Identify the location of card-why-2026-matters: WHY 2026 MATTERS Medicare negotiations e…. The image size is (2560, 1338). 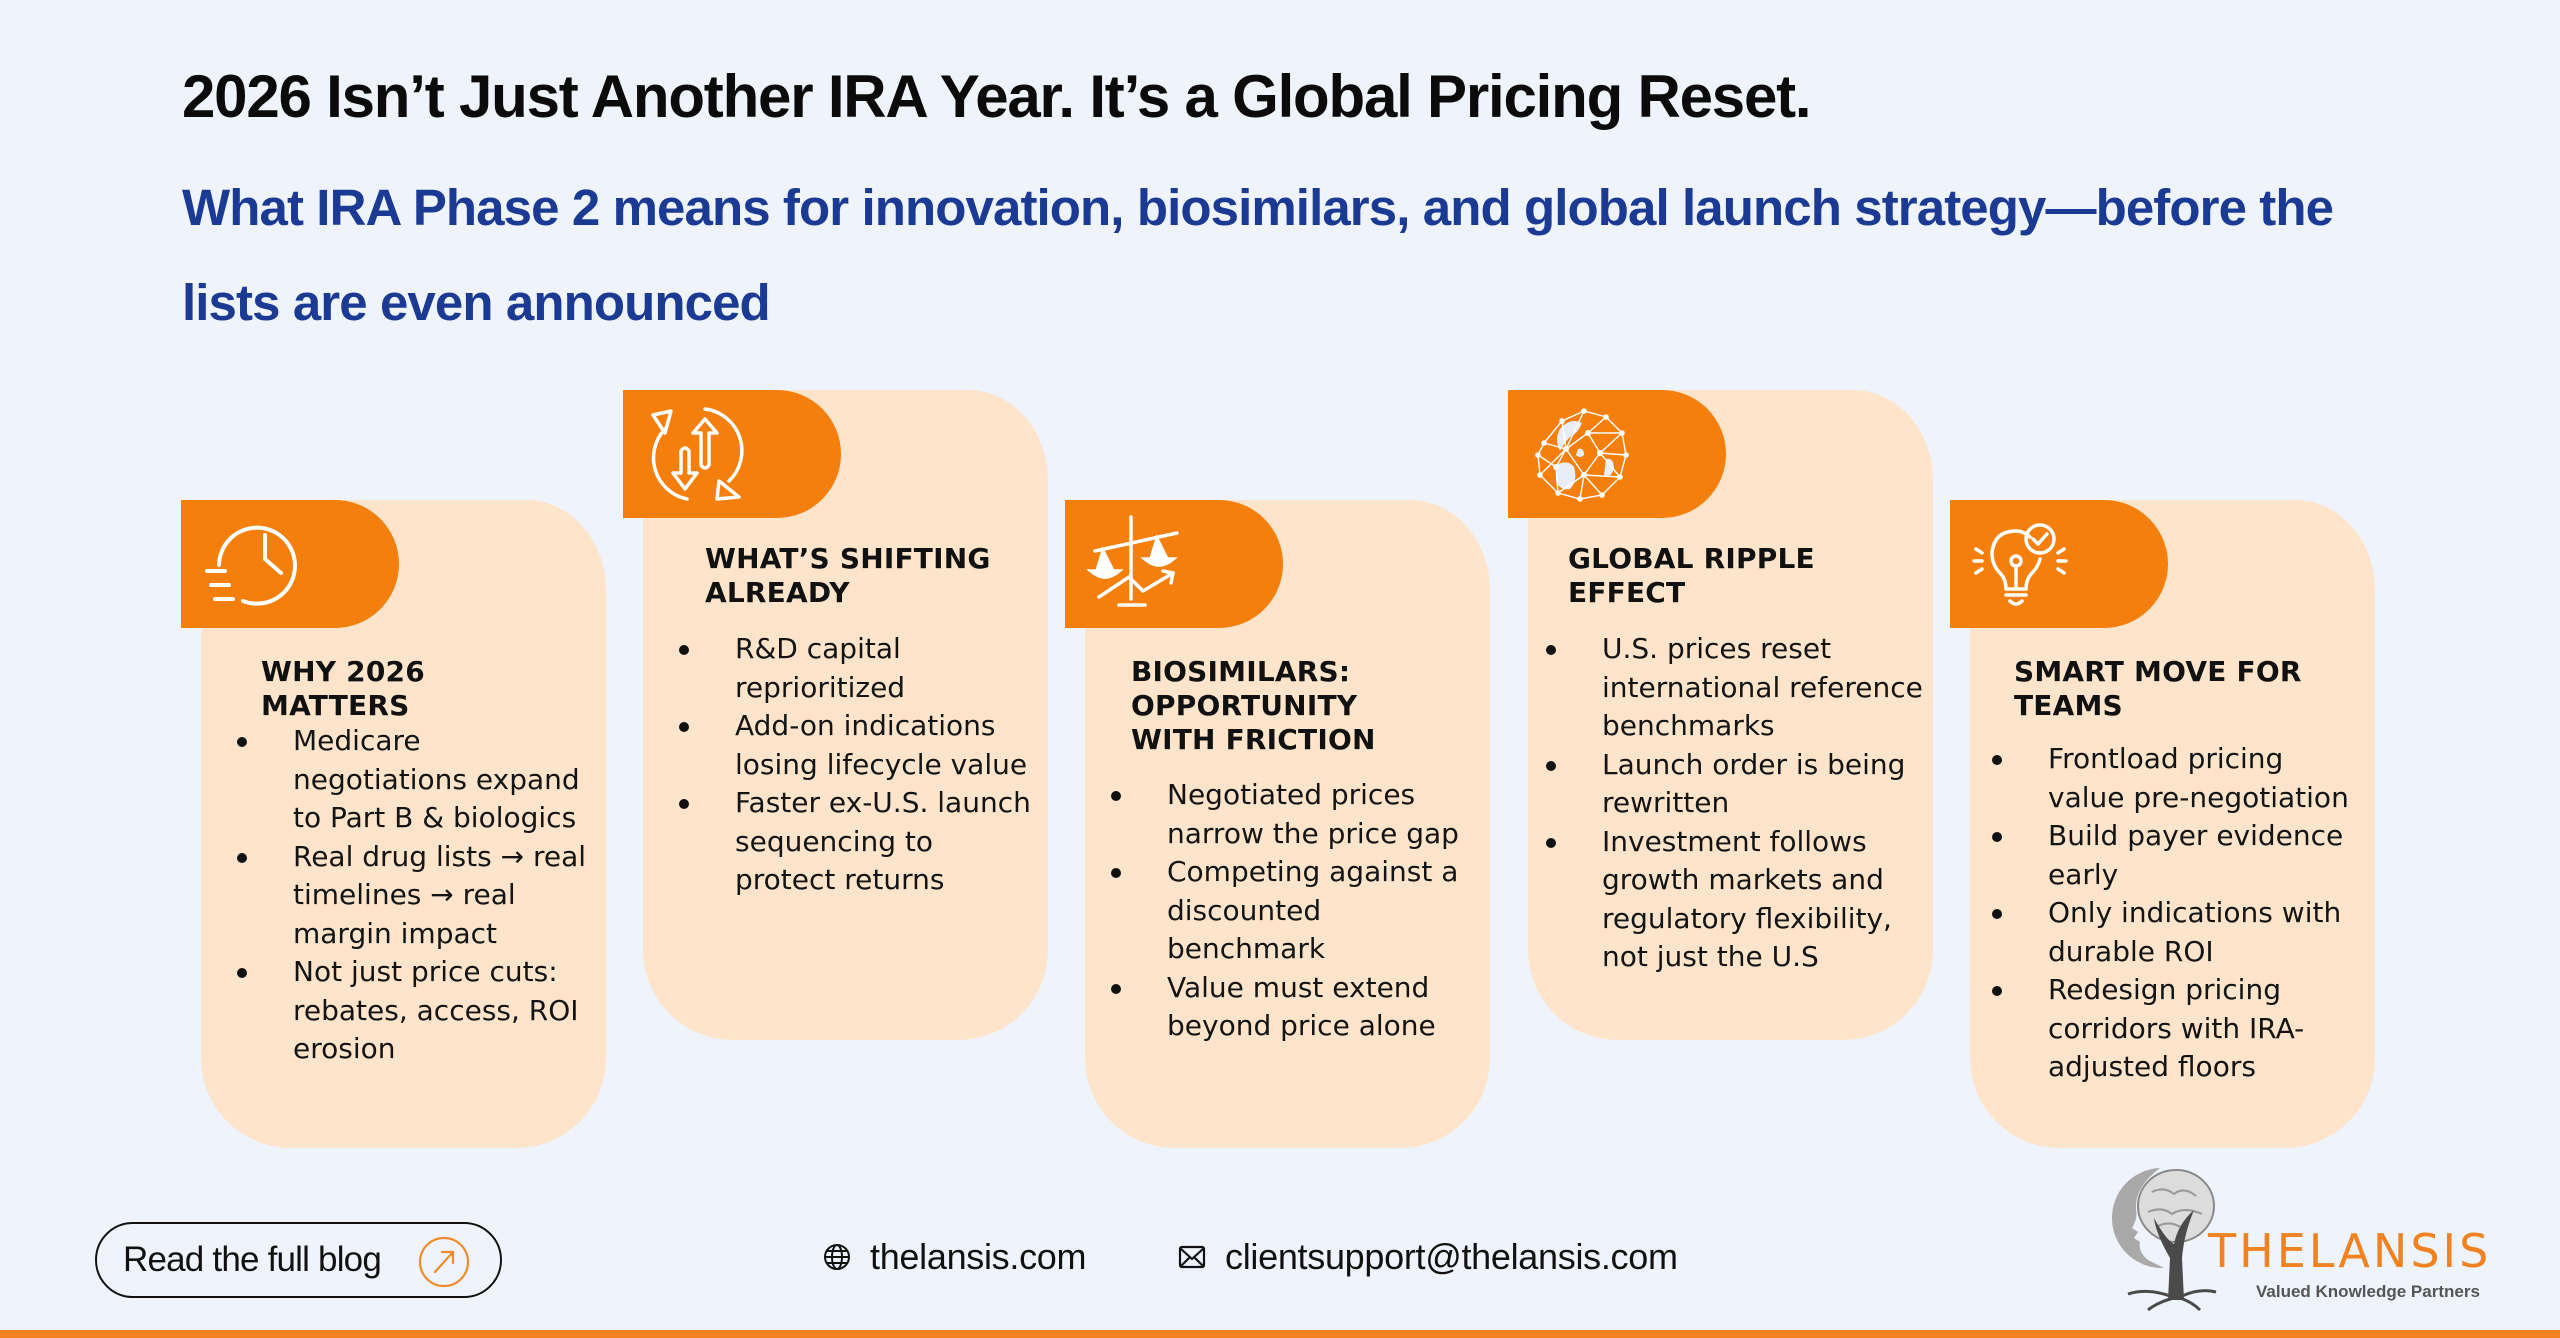
(396, 824).